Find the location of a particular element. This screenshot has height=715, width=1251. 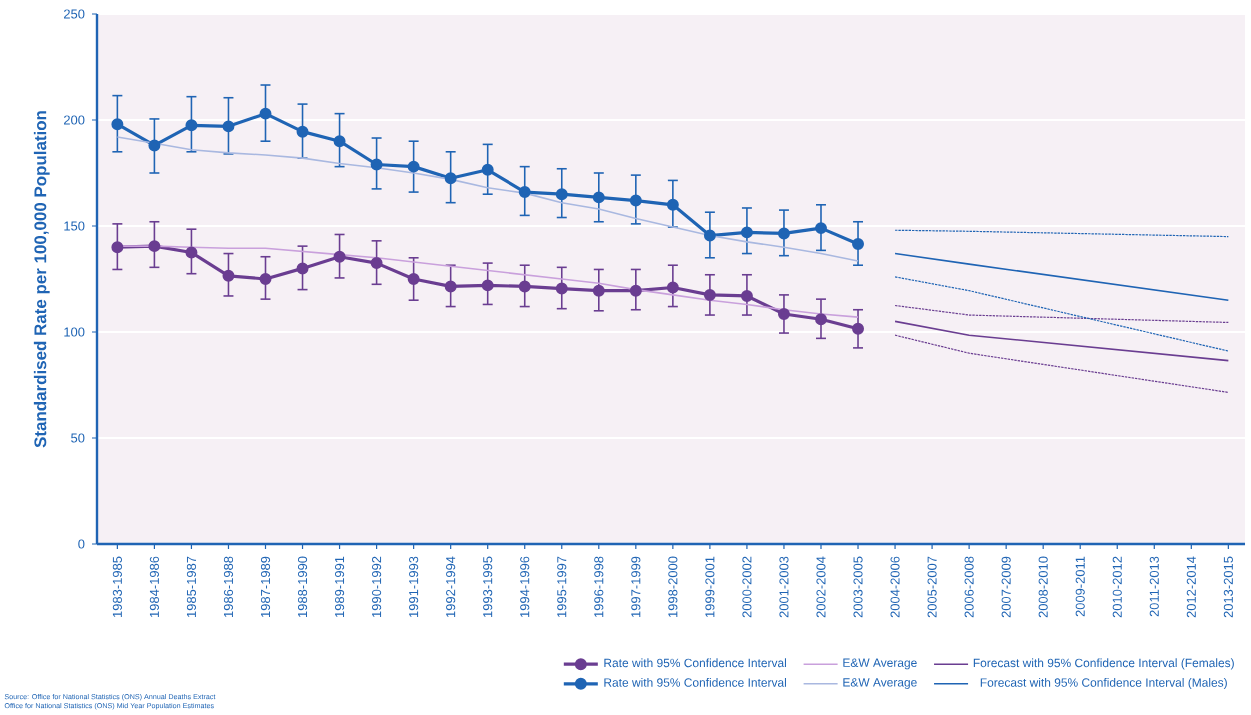

x-tick-label: 2001-2003 is located at coordinates (784, 587).